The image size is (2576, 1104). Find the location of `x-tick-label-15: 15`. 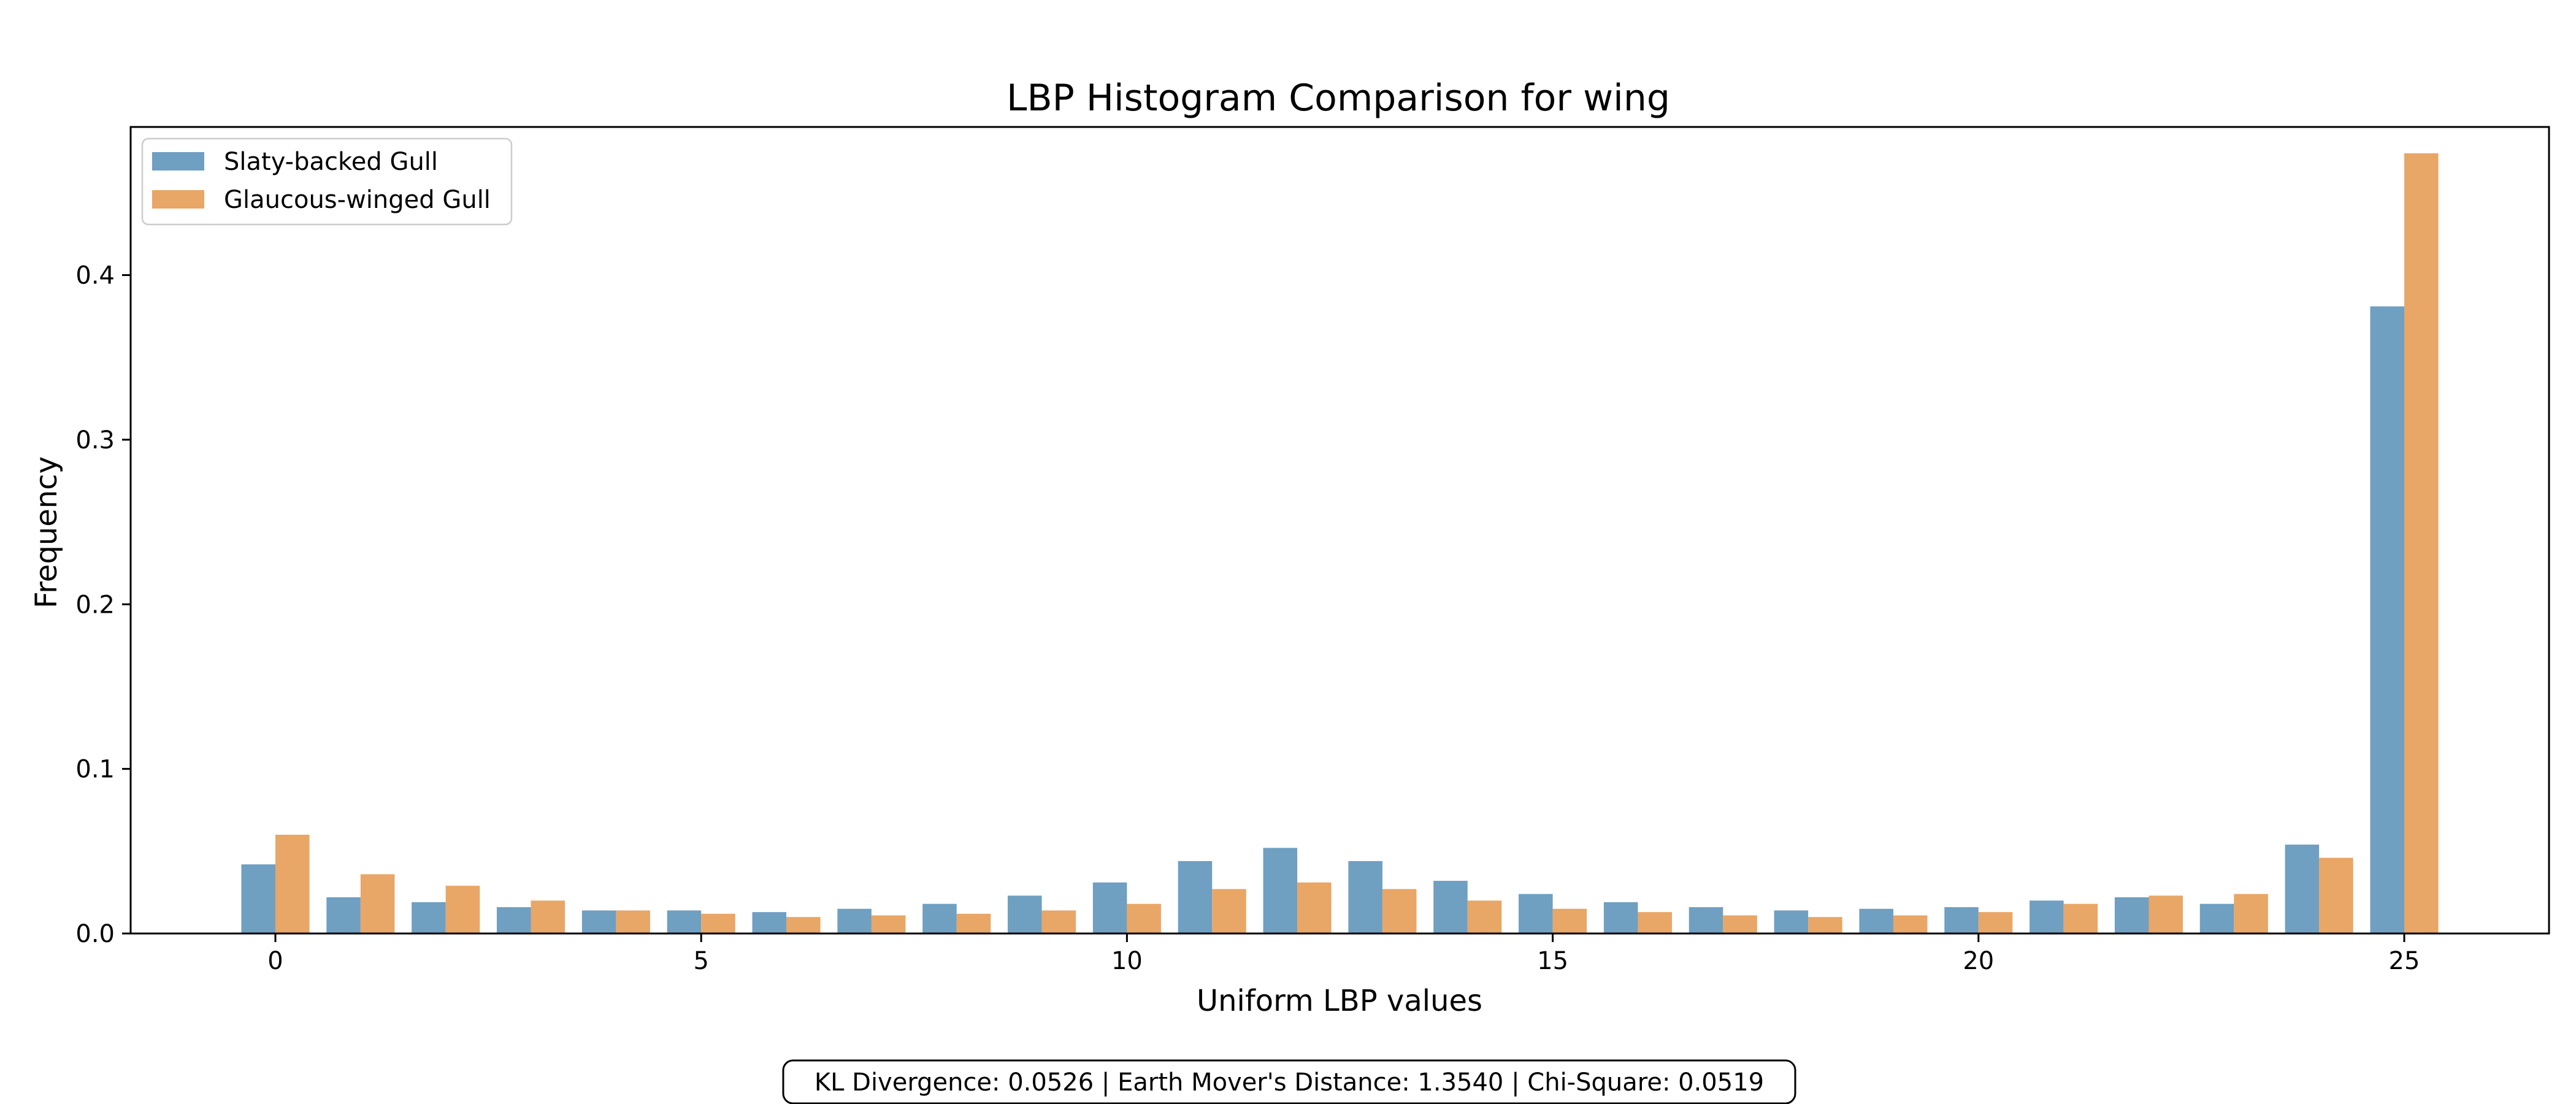

x-tick-label-15: 15 is located at coordinates (1552, 961).